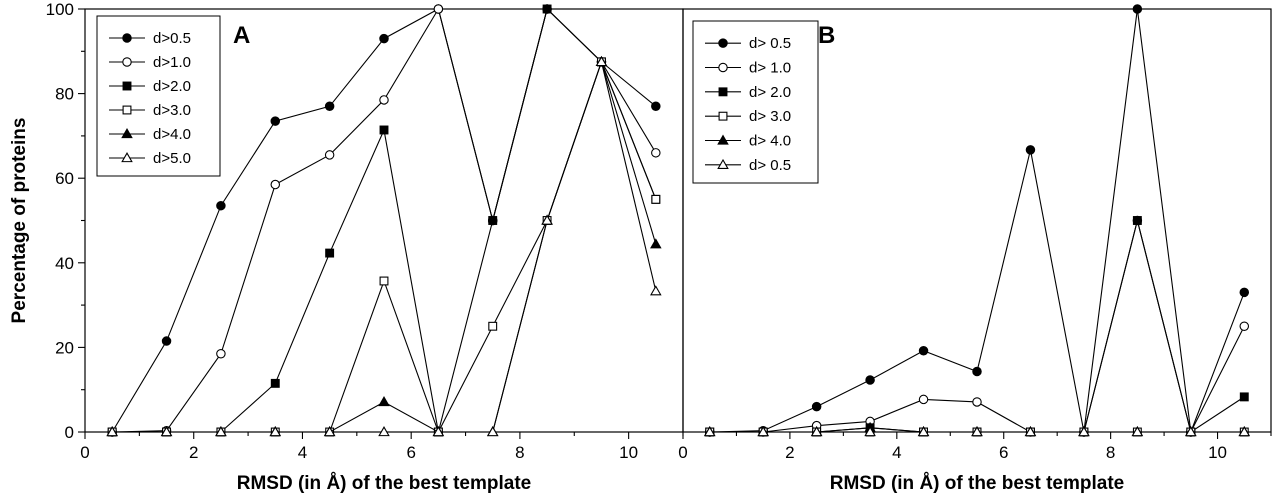 The height and width of the screenshot is (493, 1274). What do you see at coordinates (896, 452) in the screenshot?
I see `x-tick-label: 4` at bounding box center [896, 452].